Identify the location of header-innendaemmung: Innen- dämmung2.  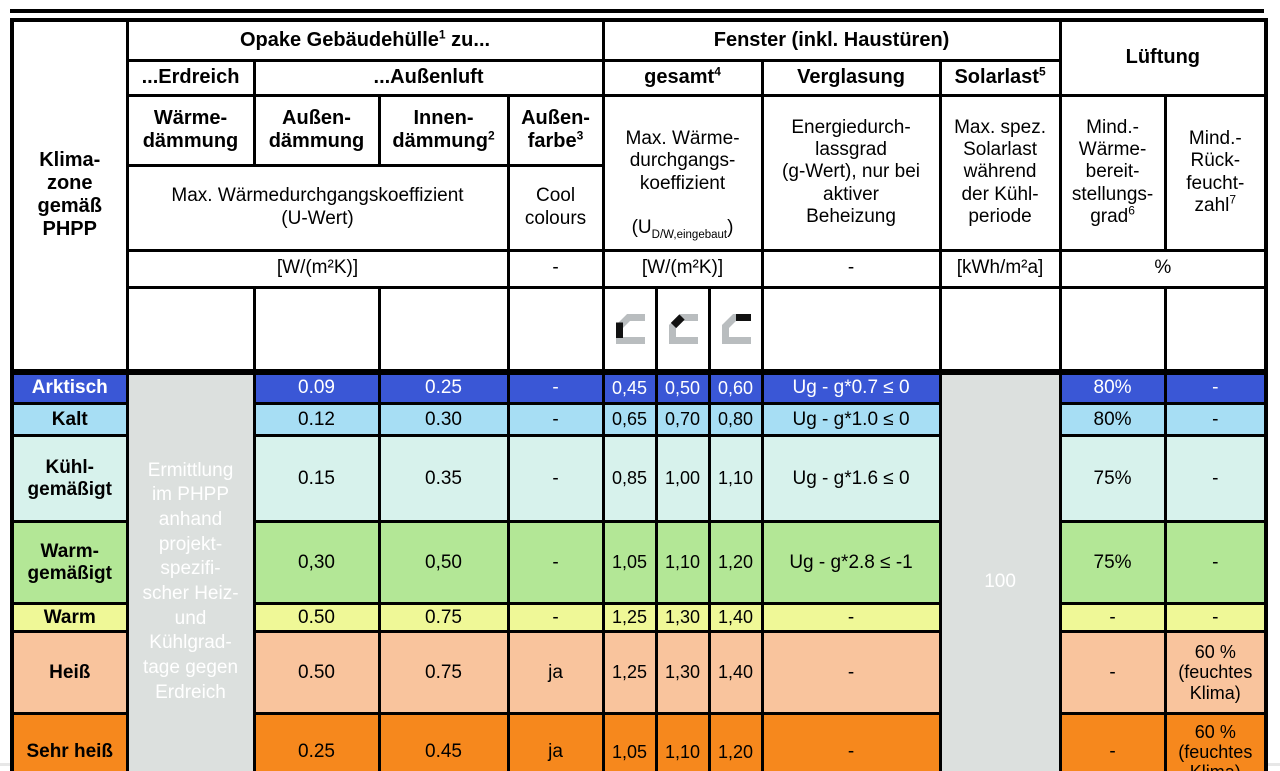
(443, 130).